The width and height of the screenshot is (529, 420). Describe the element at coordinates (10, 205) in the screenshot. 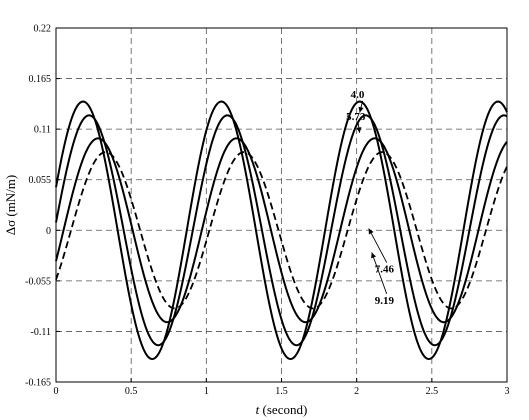

I see `y-axis-title: Δσ (mN/m)` at that location.